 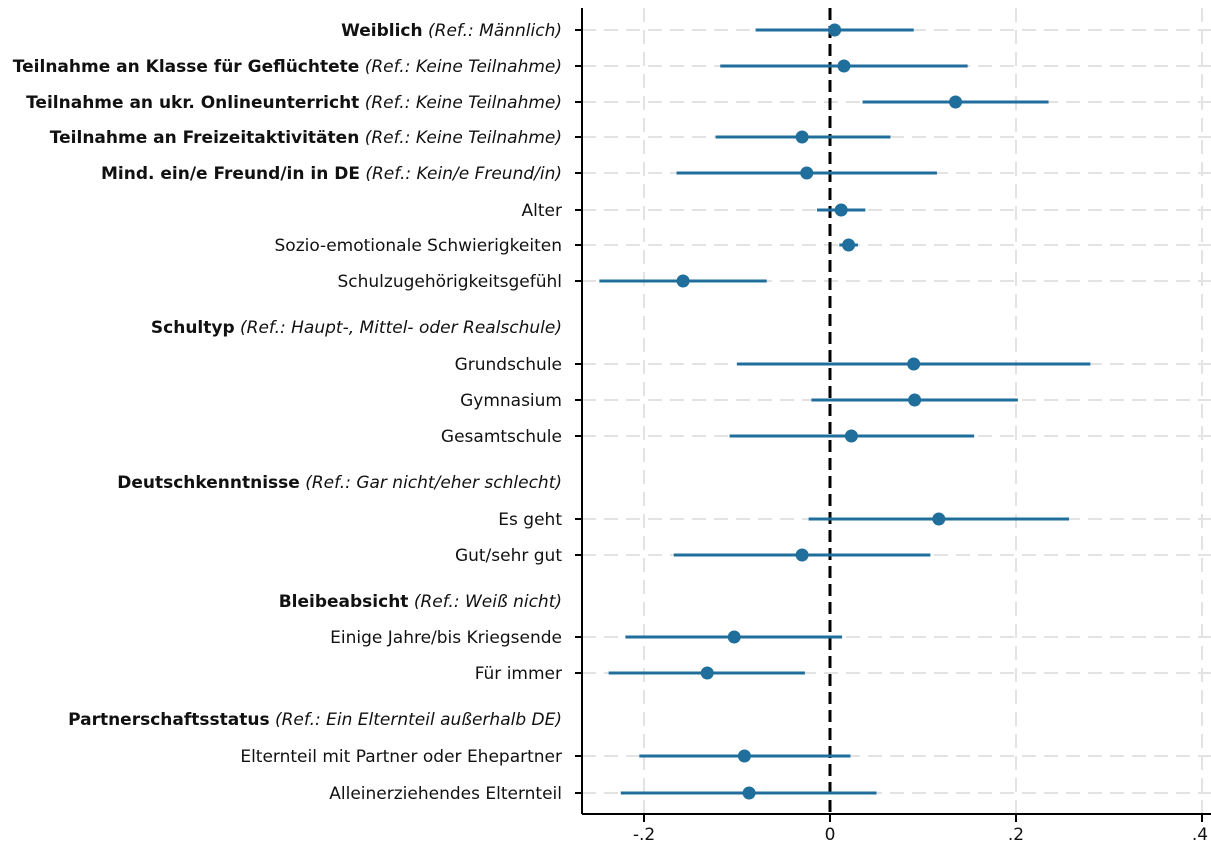 What do you see at coordinates (446, 638) in the screenshot?
I see `row-label: Einige Jahre/bis Kriegsende` at bounding box center [446, 638].